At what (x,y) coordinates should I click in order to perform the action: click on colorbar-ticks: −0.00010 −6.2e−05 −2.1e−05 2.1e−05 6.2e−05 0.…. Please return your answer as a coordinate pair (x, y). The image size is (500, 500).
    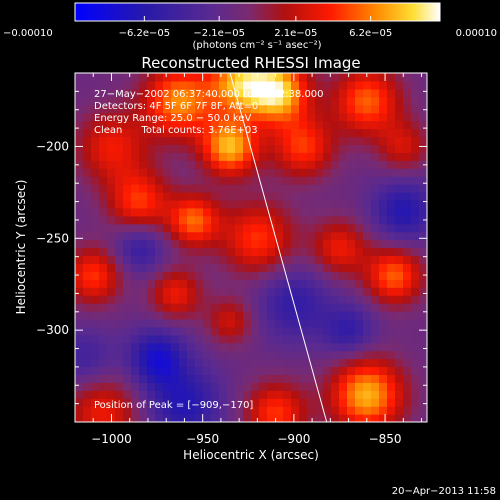
    Looking at the image, I should click on (250, 27).